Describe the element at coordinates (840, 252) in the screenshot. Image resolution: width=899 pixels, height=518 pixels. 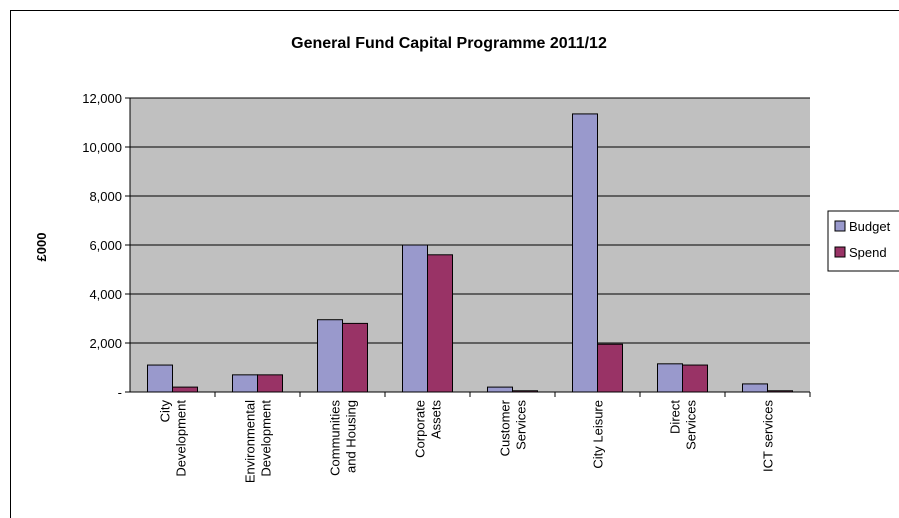
I see `legend-swatch-spend` at that location.